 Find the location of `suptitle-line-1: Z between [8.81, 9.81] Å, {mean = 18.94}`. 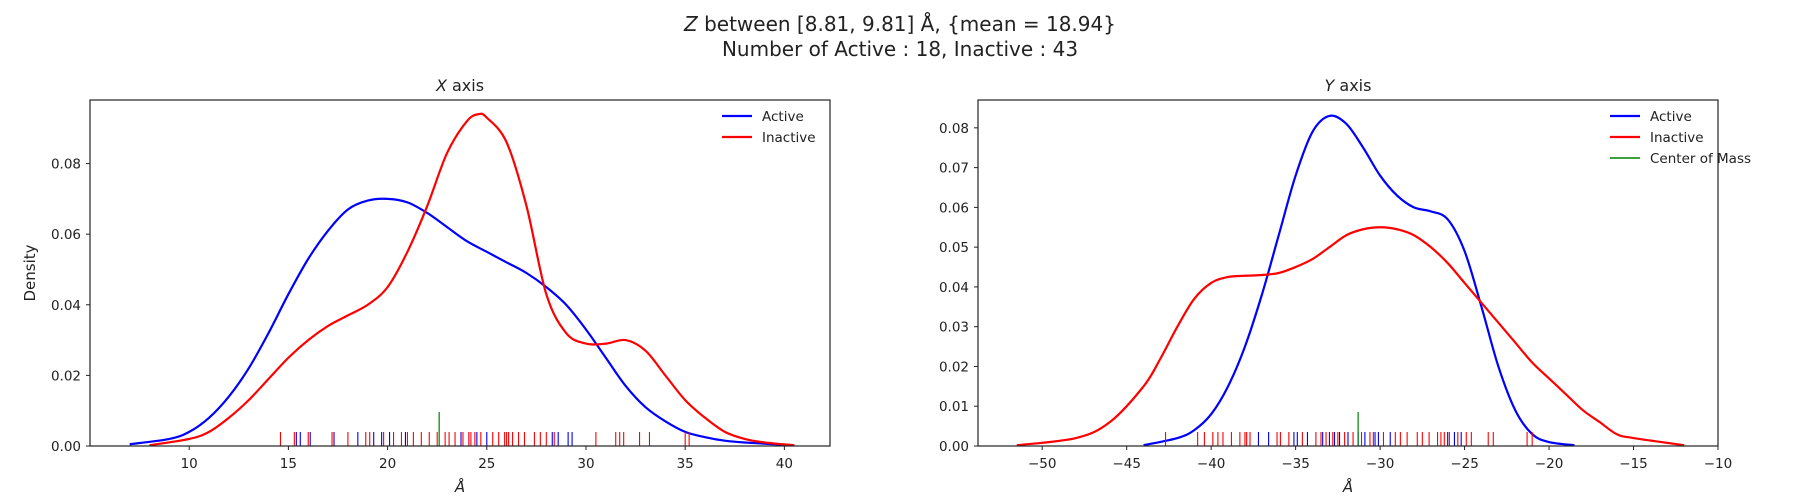

suptitle-line-1: Z between [8.81, 9.81] Å, {mean = 18.94} is located at coordinates (900, 24).